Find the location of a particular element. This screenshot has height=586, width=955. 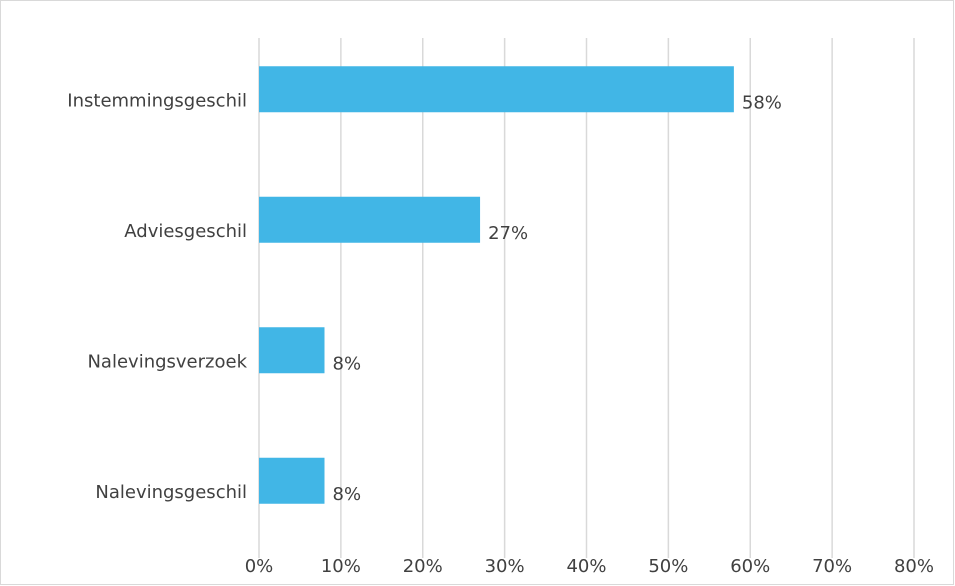

x-tick-label: 30% is located at coordinates (505, 566).